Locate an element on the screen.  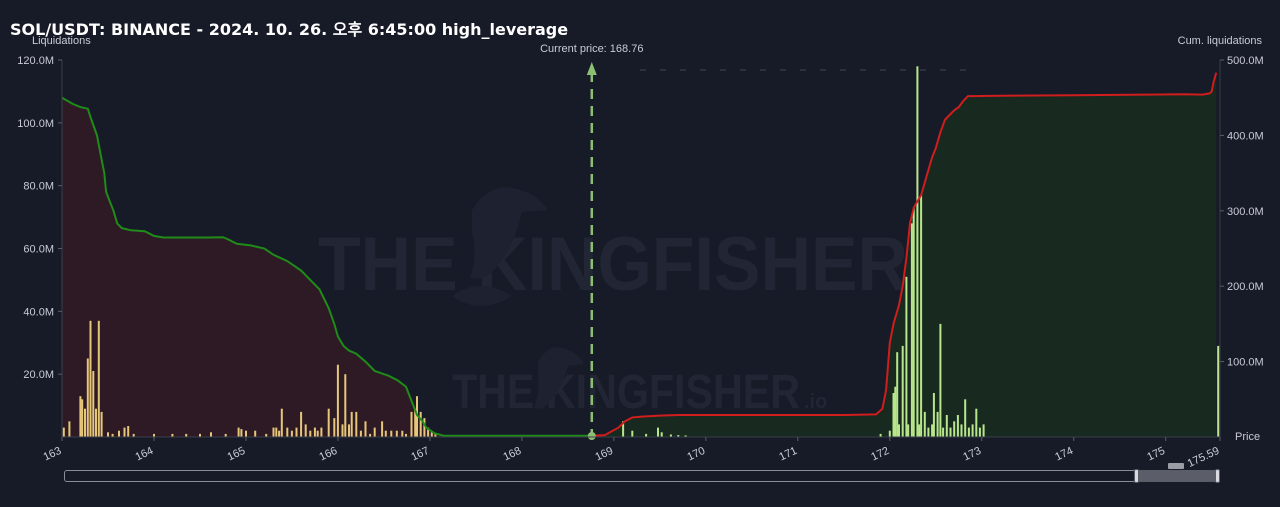
y-left-tick-label: 120.0M is located at coordinates (35, 61).